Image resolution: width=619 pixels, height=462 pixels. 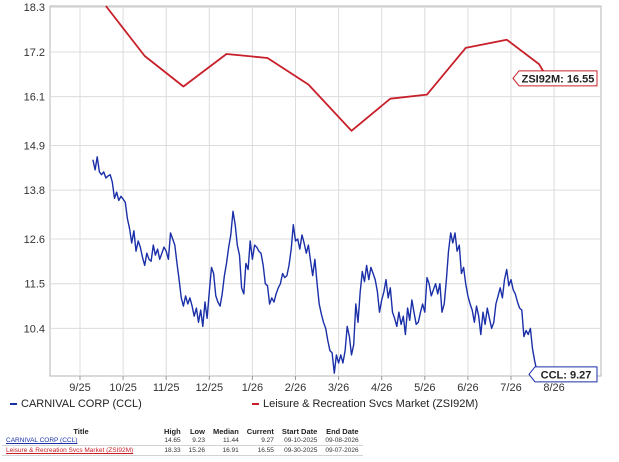 What do you see at coordinates (558, 79) in the screenshot?
I see `end-label-text-zsi92m: ZSI92M: 16.55` at bounding box center [558, 79].